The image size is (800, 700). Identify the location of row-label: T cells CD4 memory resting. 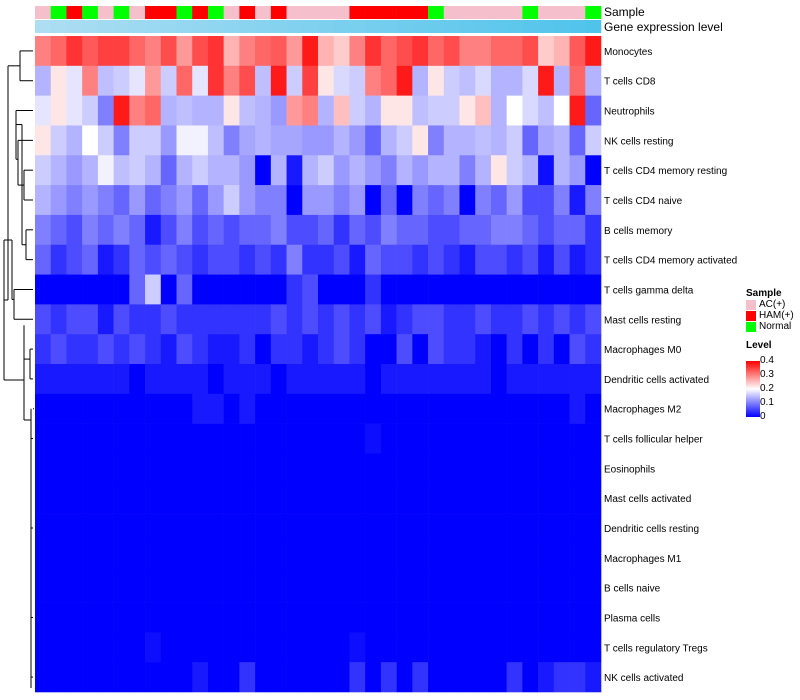
(665, 171).